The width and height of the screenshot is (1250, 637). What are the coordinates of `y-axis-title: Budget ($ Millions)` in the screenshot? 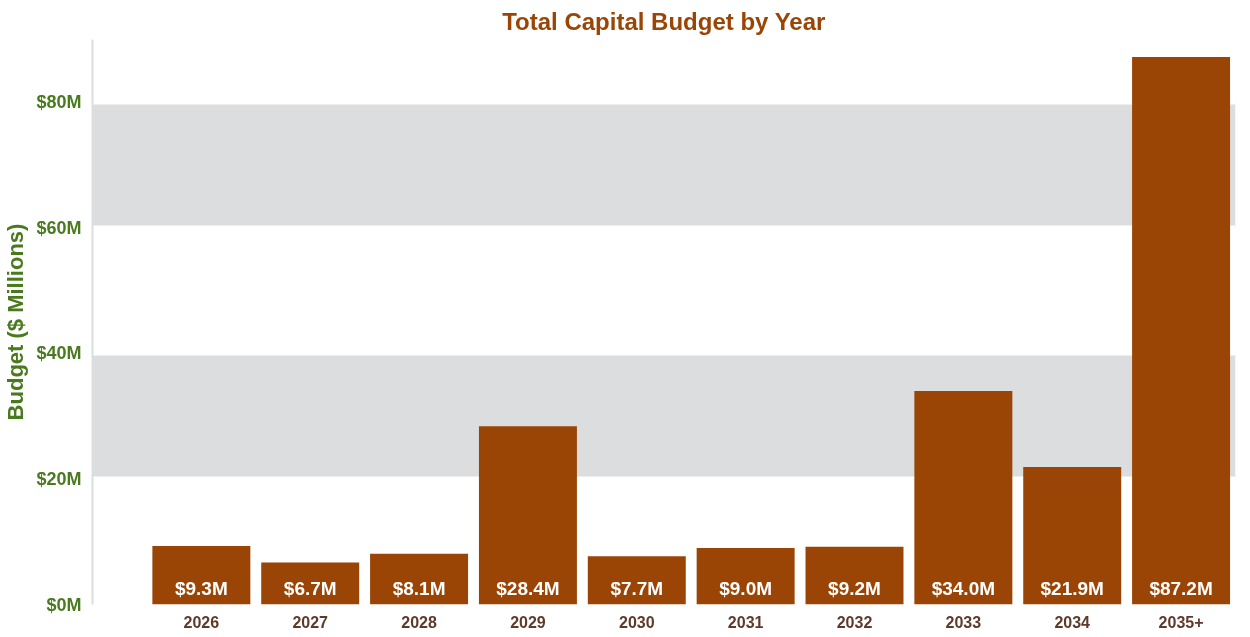 It's located at (16, 322).